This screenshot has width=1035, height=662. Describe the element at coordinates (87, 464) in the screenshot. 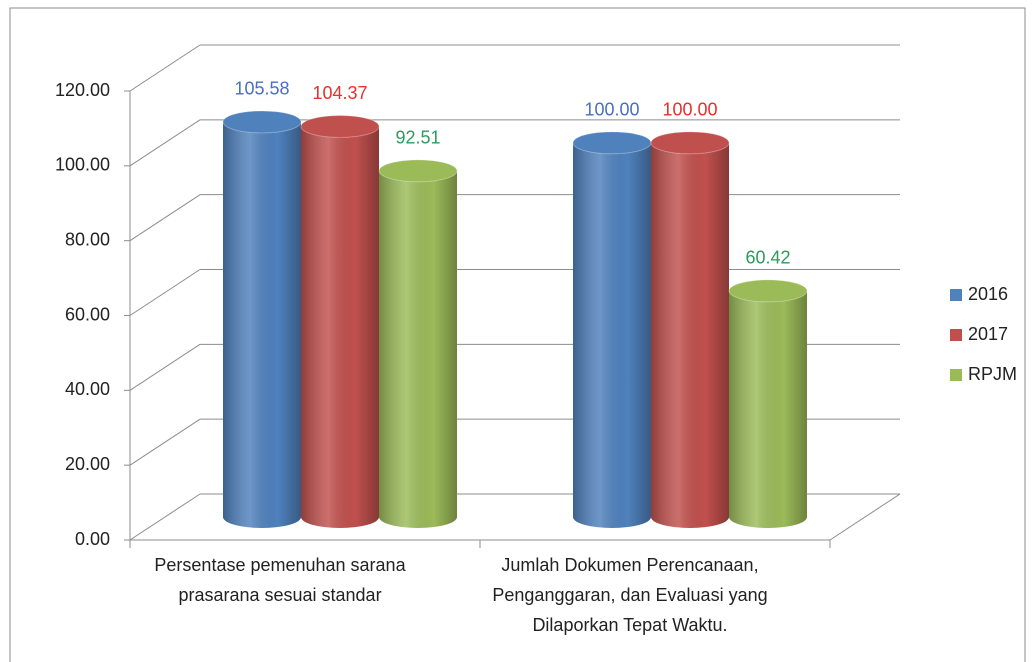

I see `y-tick-label: 20.00` at that location.